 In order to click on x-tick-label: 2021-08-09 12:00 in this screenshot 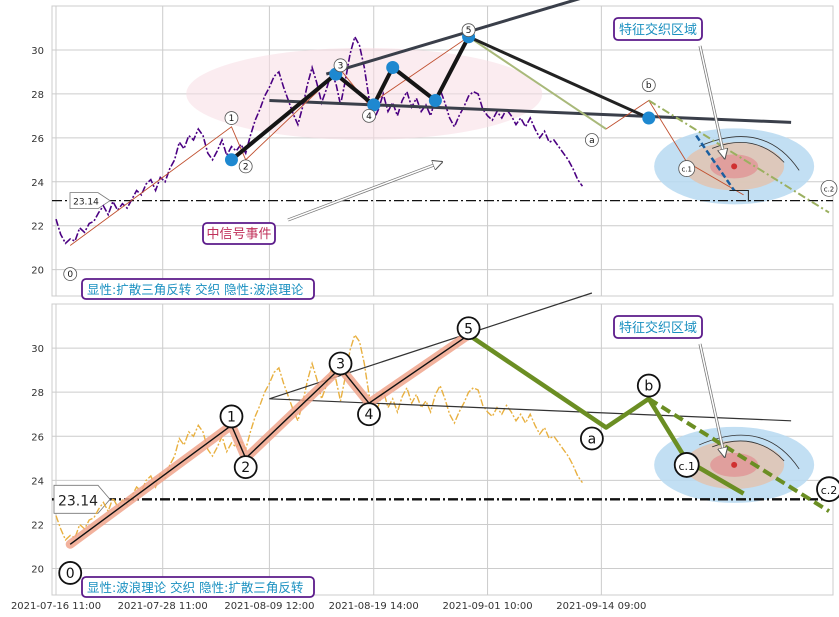, I will do `click(269, 606)`.